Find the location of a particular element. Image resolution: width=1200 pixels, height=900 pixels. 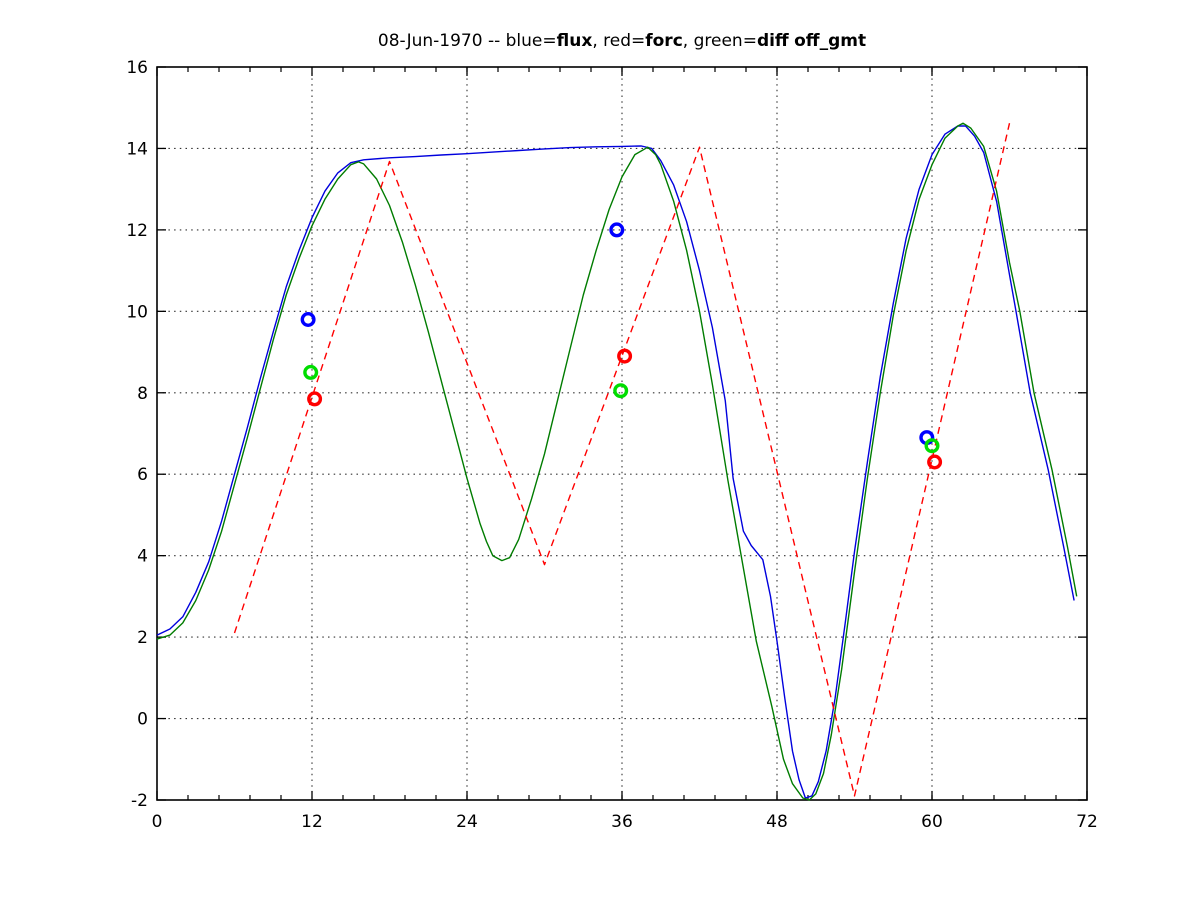

title-segment: , red= is located at coordinates (619, 41).